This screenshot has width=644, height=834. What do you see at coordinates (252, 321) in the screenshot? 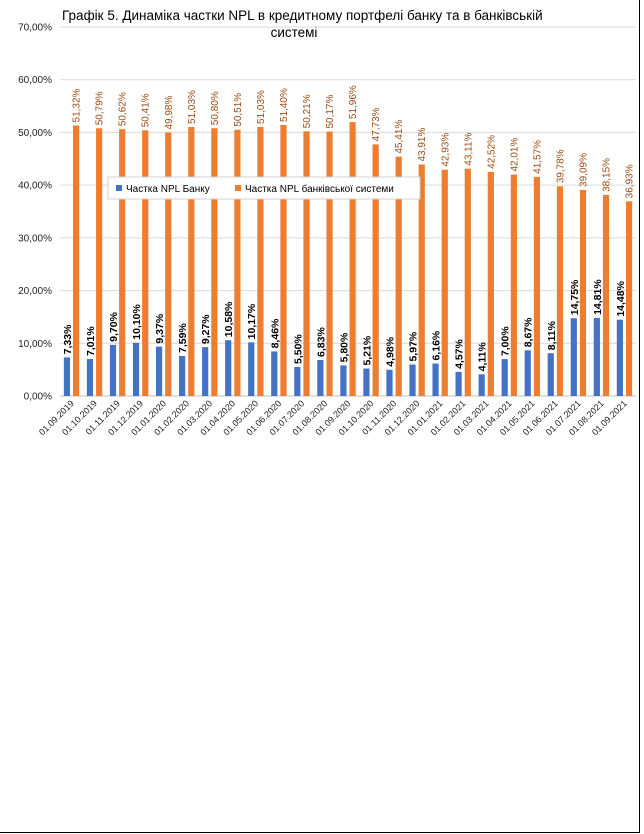
I see `bank-npl-value-label: 10,17%` at bounding box center [252, 321].